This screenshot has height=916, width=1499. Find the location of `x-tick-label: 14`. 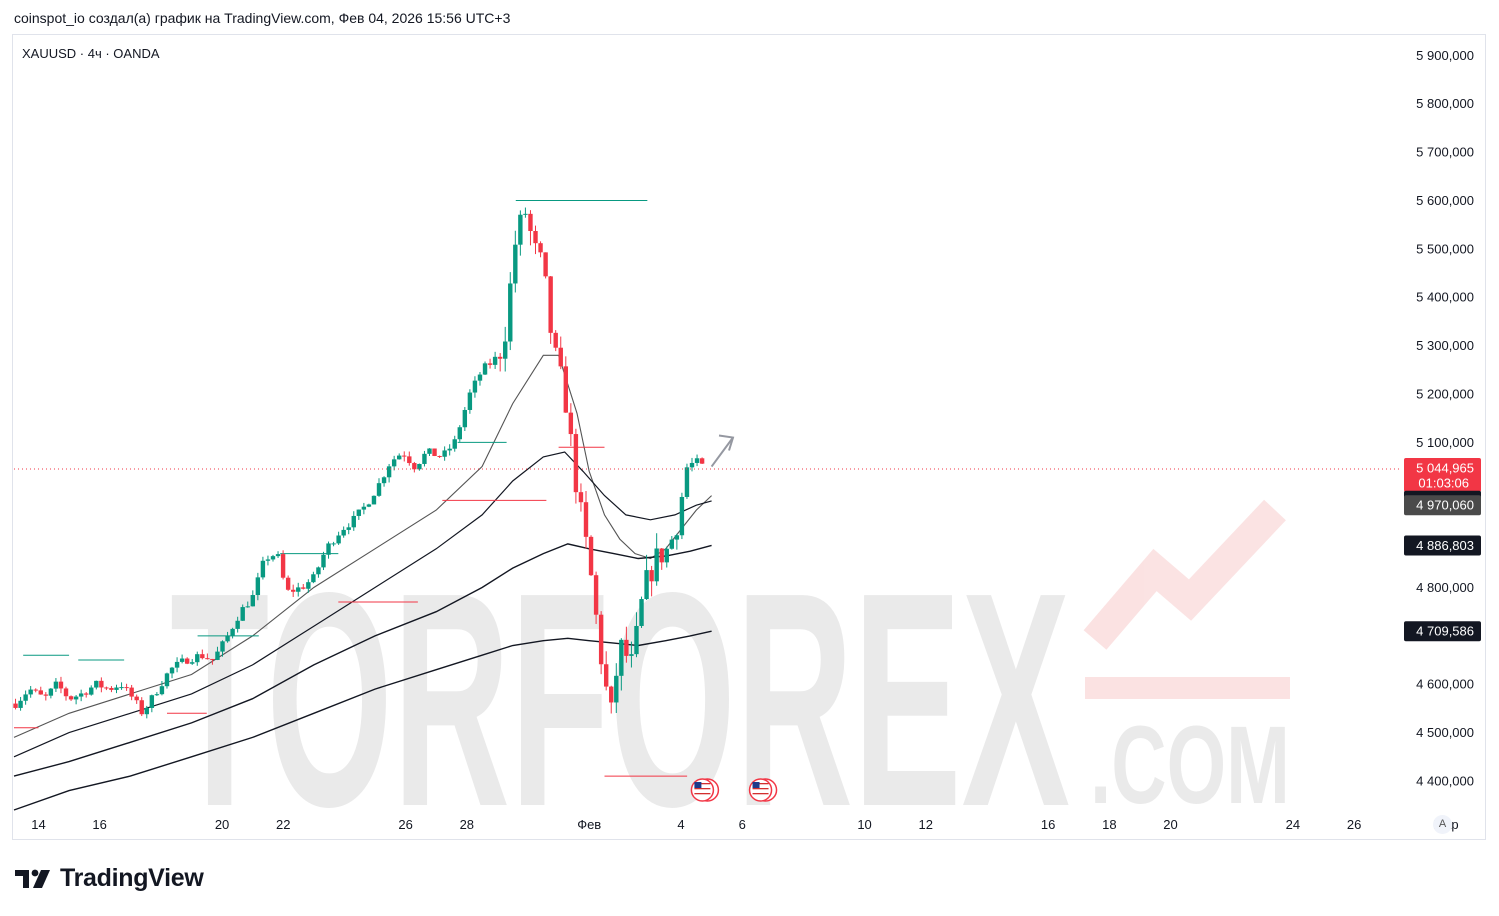

x-tick-label: 14 is located at coordinates (38, 824).